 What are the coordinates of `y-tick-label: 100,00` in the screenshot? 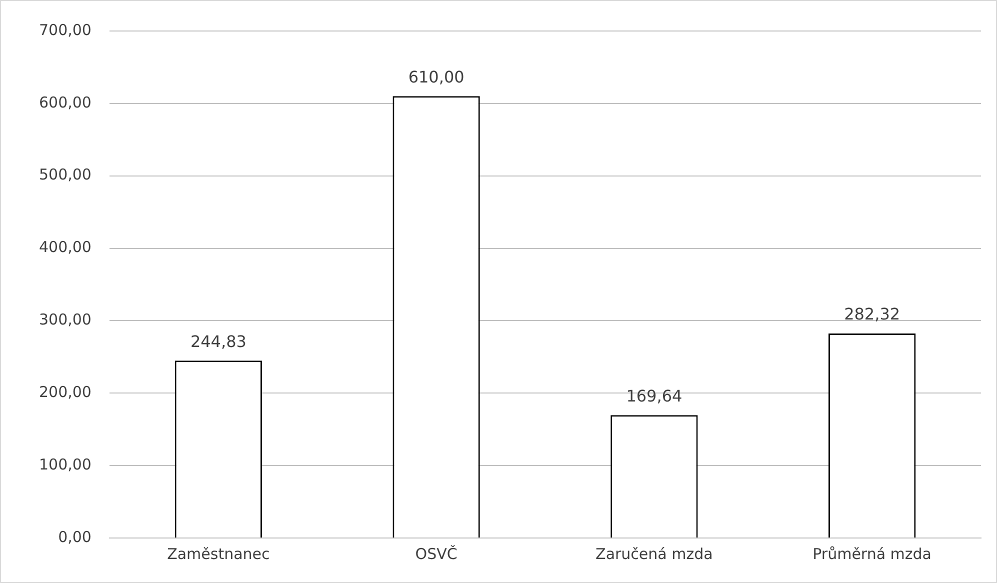 It's located at (65, 464).